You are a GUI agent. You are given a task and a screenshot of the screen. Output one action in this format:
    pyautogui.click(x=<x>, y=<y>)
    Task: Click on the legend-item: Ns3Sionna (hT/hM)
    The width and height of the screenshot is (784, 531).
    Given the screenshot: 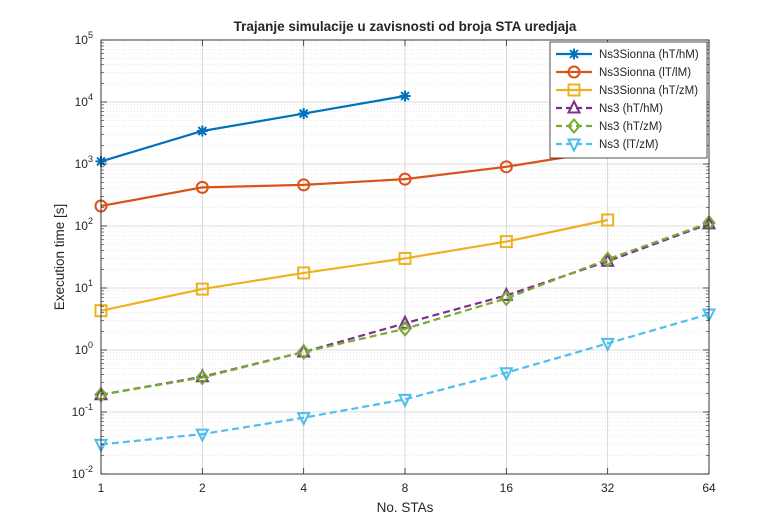 What is the action you would take?
    pyautogui.click(x=627, y=54)
    